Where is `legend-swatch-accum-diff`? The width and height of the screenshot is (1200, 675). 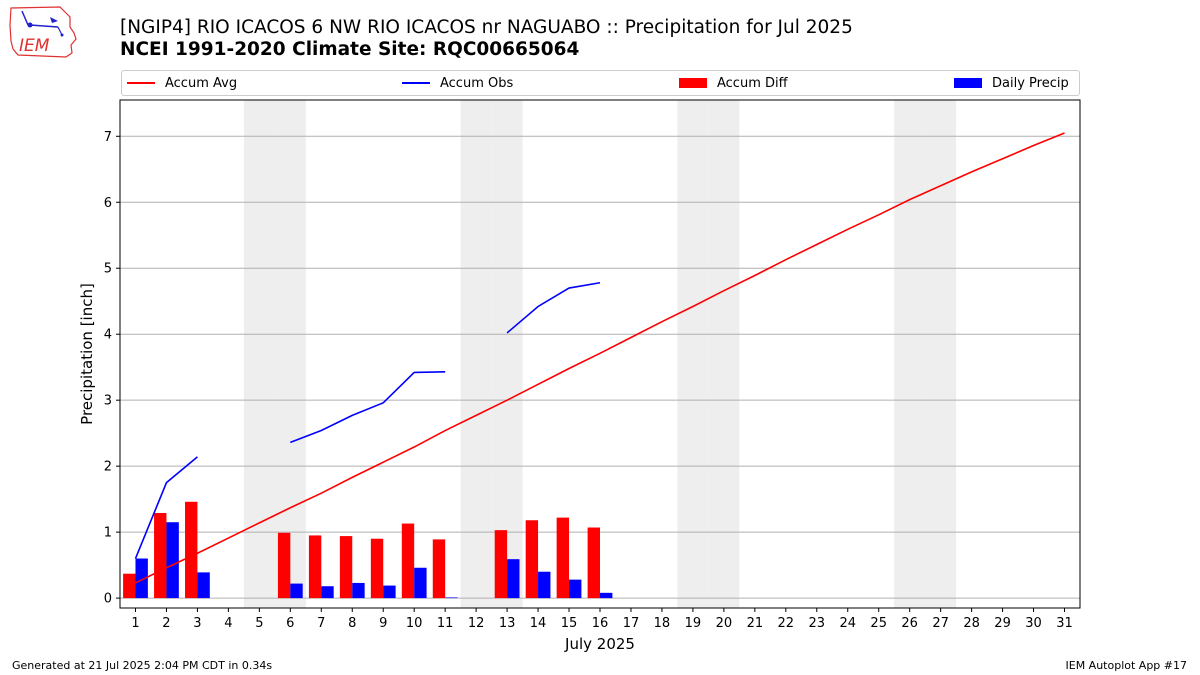 legend-swatch-accum-diff is located at coordinates (693, 83).